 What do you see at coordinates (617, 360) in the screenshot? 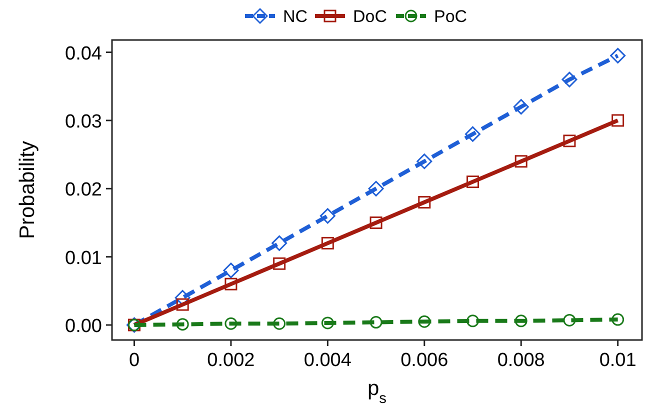
I see `x-tick-label: 0.01` at bounding box center [617, 360].